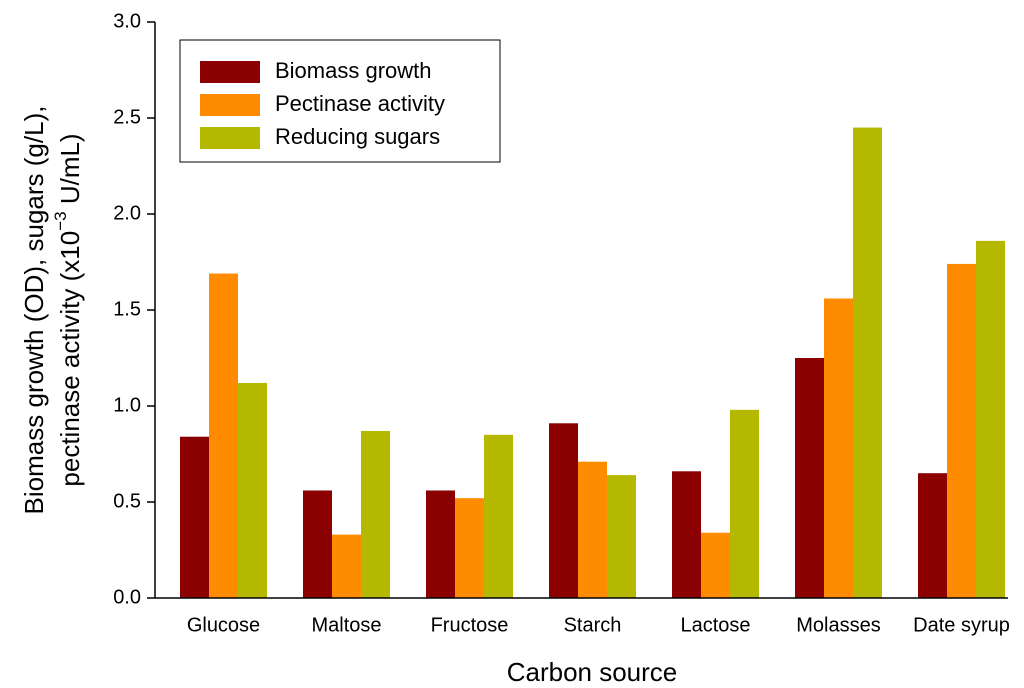 This screenshot has width=1024, height=688. What do you see at coordinates (470, 625) in the screenshot?
I see `x-tick-label: Fructose` at bounding box center [470, 625].